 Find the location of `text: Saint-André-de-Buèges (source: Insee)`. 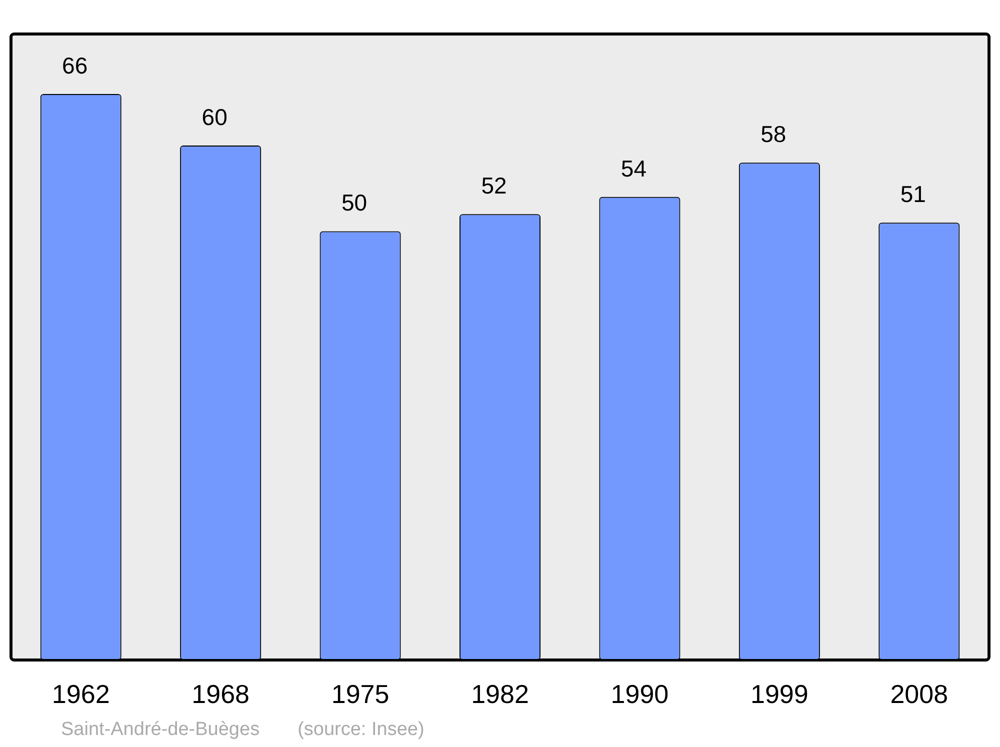

text: Saint-André-de-Buèges (source: Insee) is located at coordinates (242, 729).